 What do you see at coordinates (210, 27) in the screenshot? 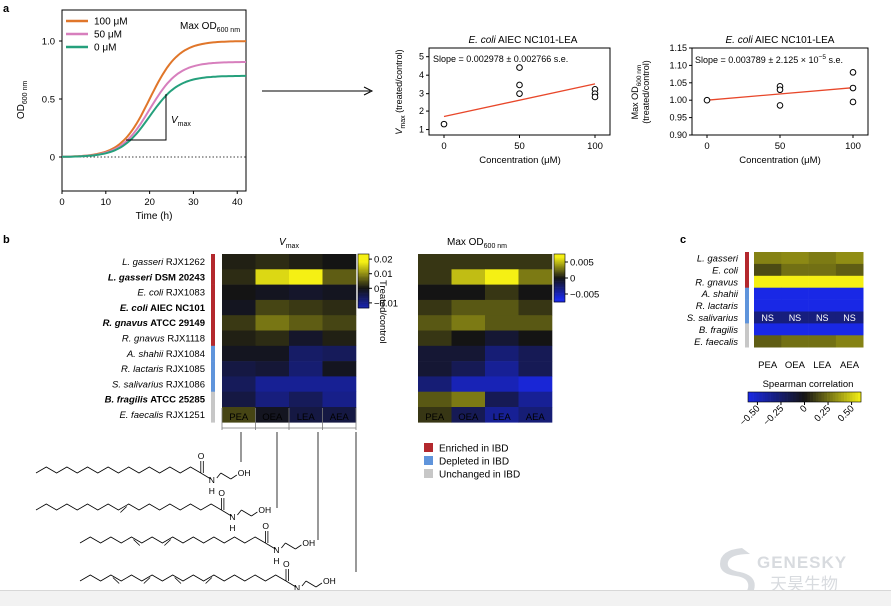
I see `max-od-label: Max OD600 nm` at bounding box center [210, 27].